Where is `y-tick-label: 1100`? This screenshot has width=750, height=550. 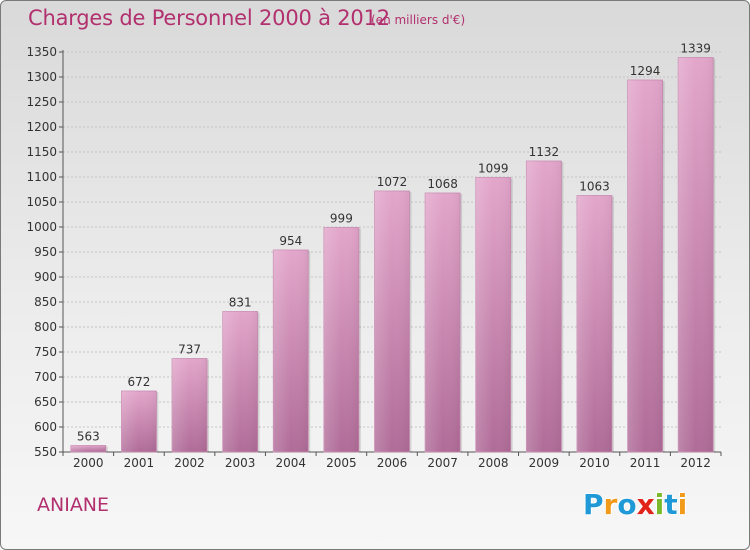
y-tick-label: 1100 is located at coordinates (41, 177).